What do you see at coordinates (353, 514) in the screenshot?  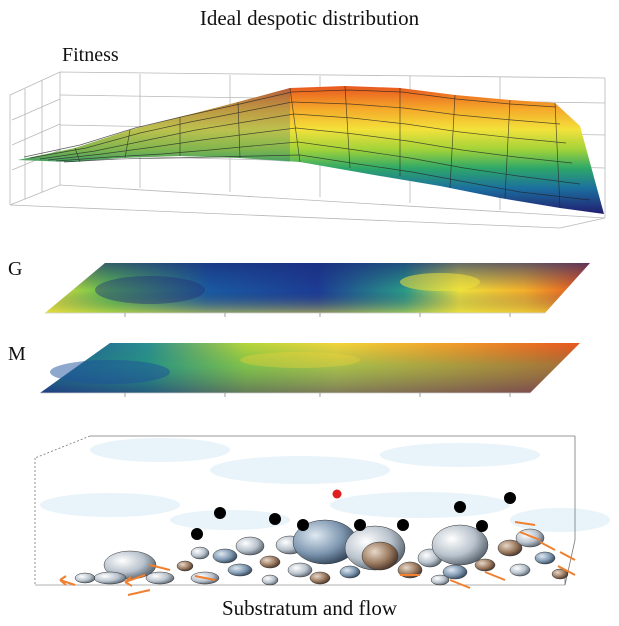 I see `fish-markers` at bounding box center [353, 514].